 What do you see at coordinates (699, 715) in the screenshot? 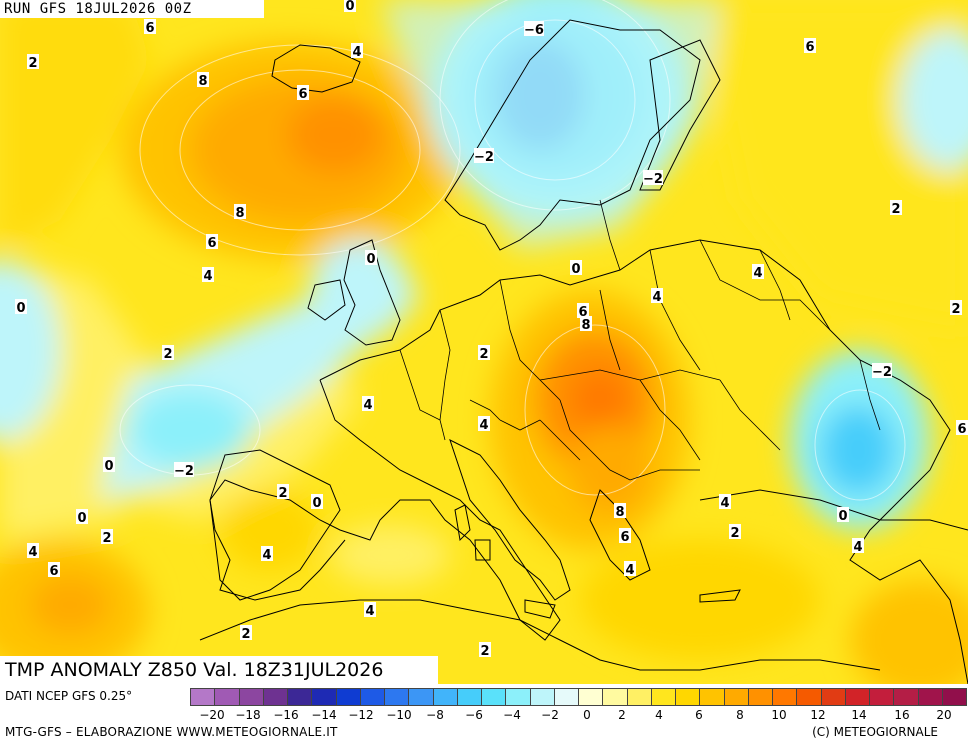
I see `legend-tick-label: 6` at bounding box center [699, 715].